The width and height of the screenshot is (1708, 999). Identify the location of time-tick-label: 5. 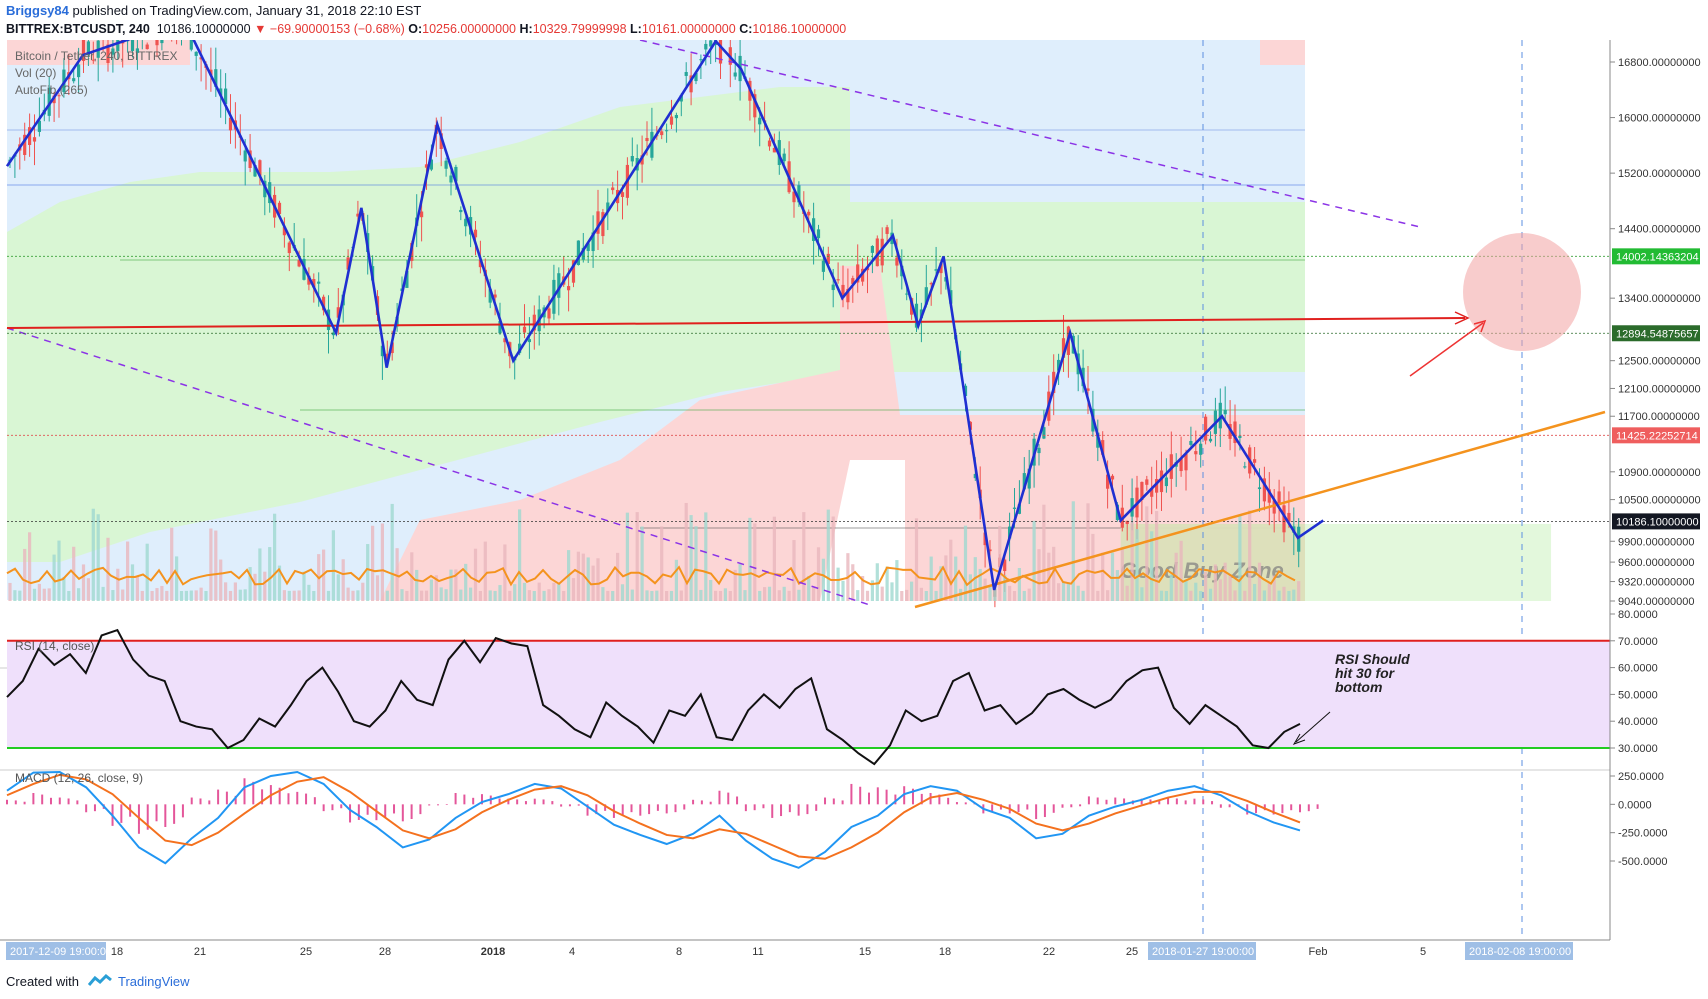
(1423, 952).